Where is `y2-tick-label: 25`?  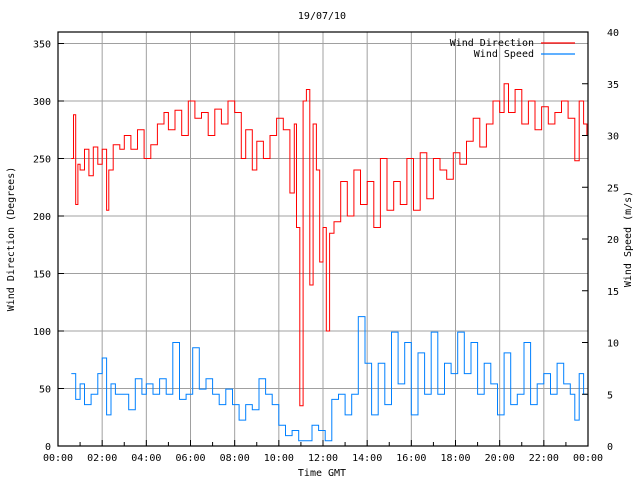
y2-tick-label: 25 is located at coordinates (613, 188).